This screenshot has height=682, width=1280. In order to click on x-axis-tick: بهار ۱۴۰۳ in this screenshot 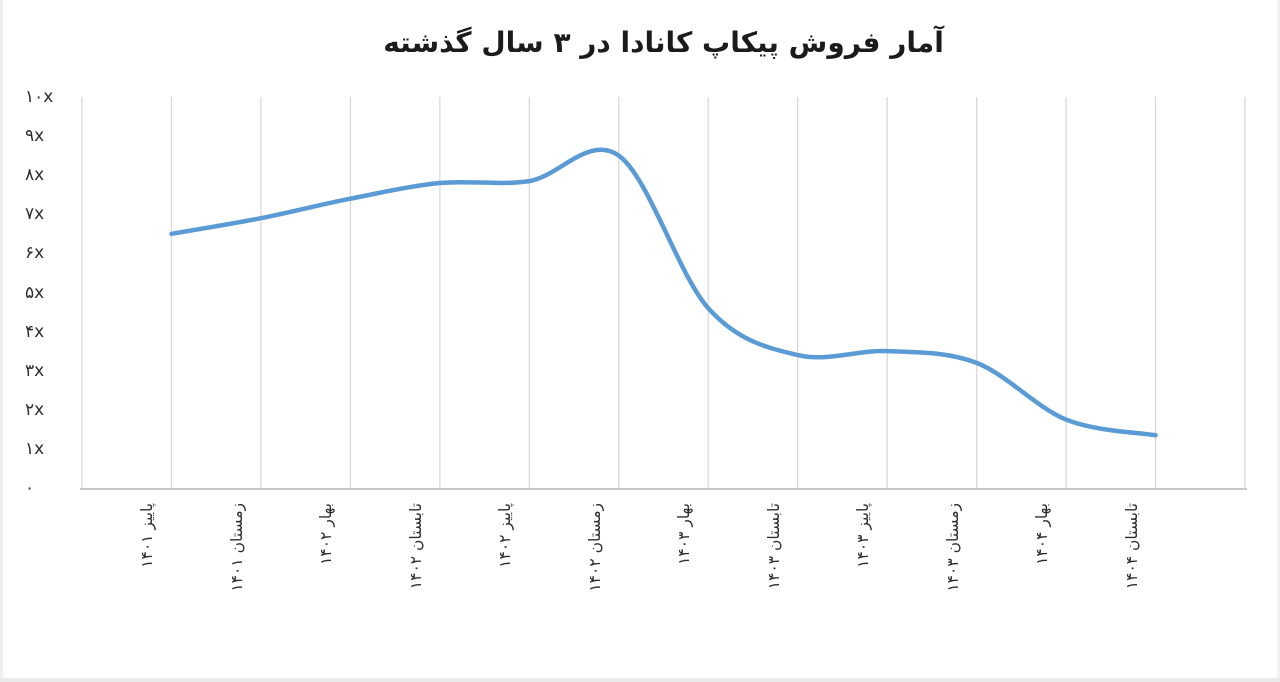, I will do `click(684, 534)`.